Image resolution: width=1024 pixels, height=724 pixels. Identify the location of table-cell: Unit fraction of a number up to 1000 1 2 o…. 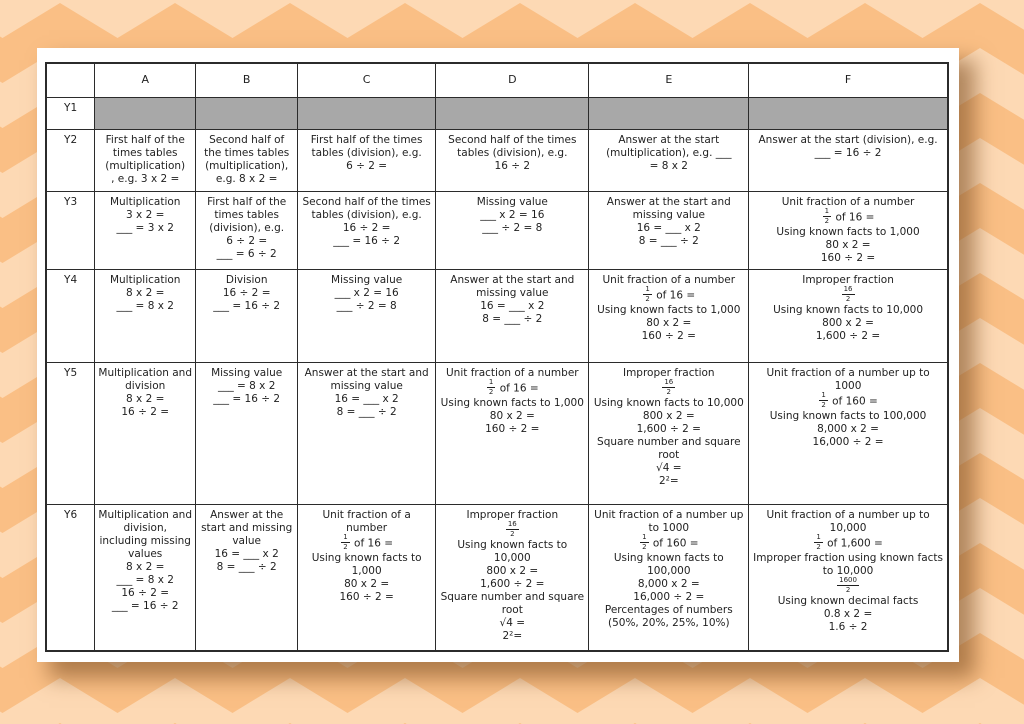
(848, 433).